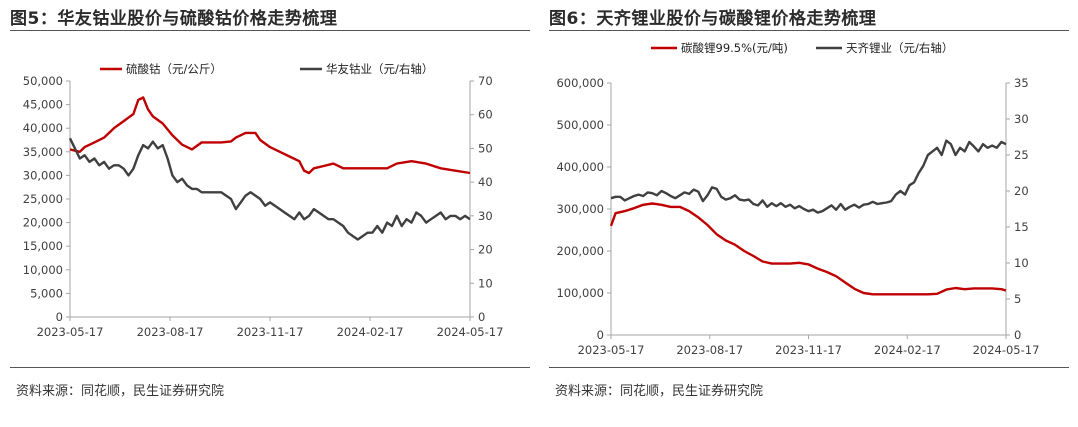 The image size is (1078, 427). Describe the element at coordinates (485, 182) in the screenshot. I see `y-right-tick-label: 40` at that location.